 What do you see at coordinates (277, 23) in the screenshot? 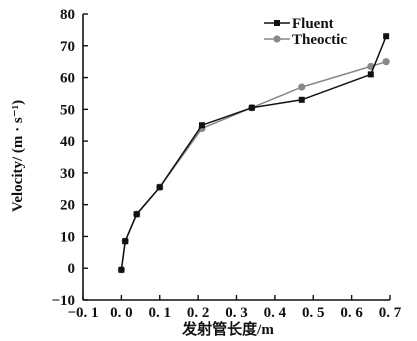
I see `legend-marker-fluent` at bounding box center [277, 23].